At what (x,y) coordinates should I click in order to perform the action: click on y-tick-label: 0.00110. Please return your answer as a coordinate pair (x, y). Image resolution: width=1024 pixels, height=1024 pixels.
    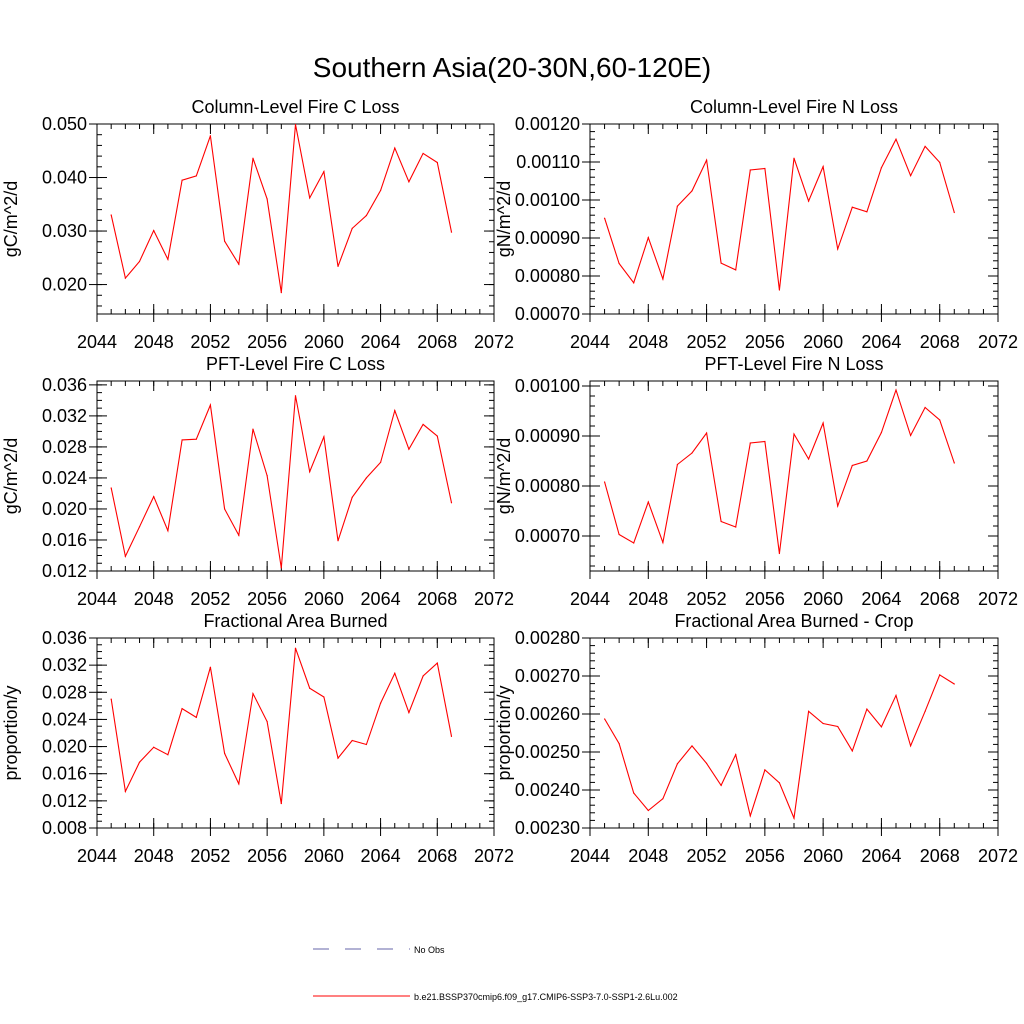
    Looking at the image, I should click on (548, 162).